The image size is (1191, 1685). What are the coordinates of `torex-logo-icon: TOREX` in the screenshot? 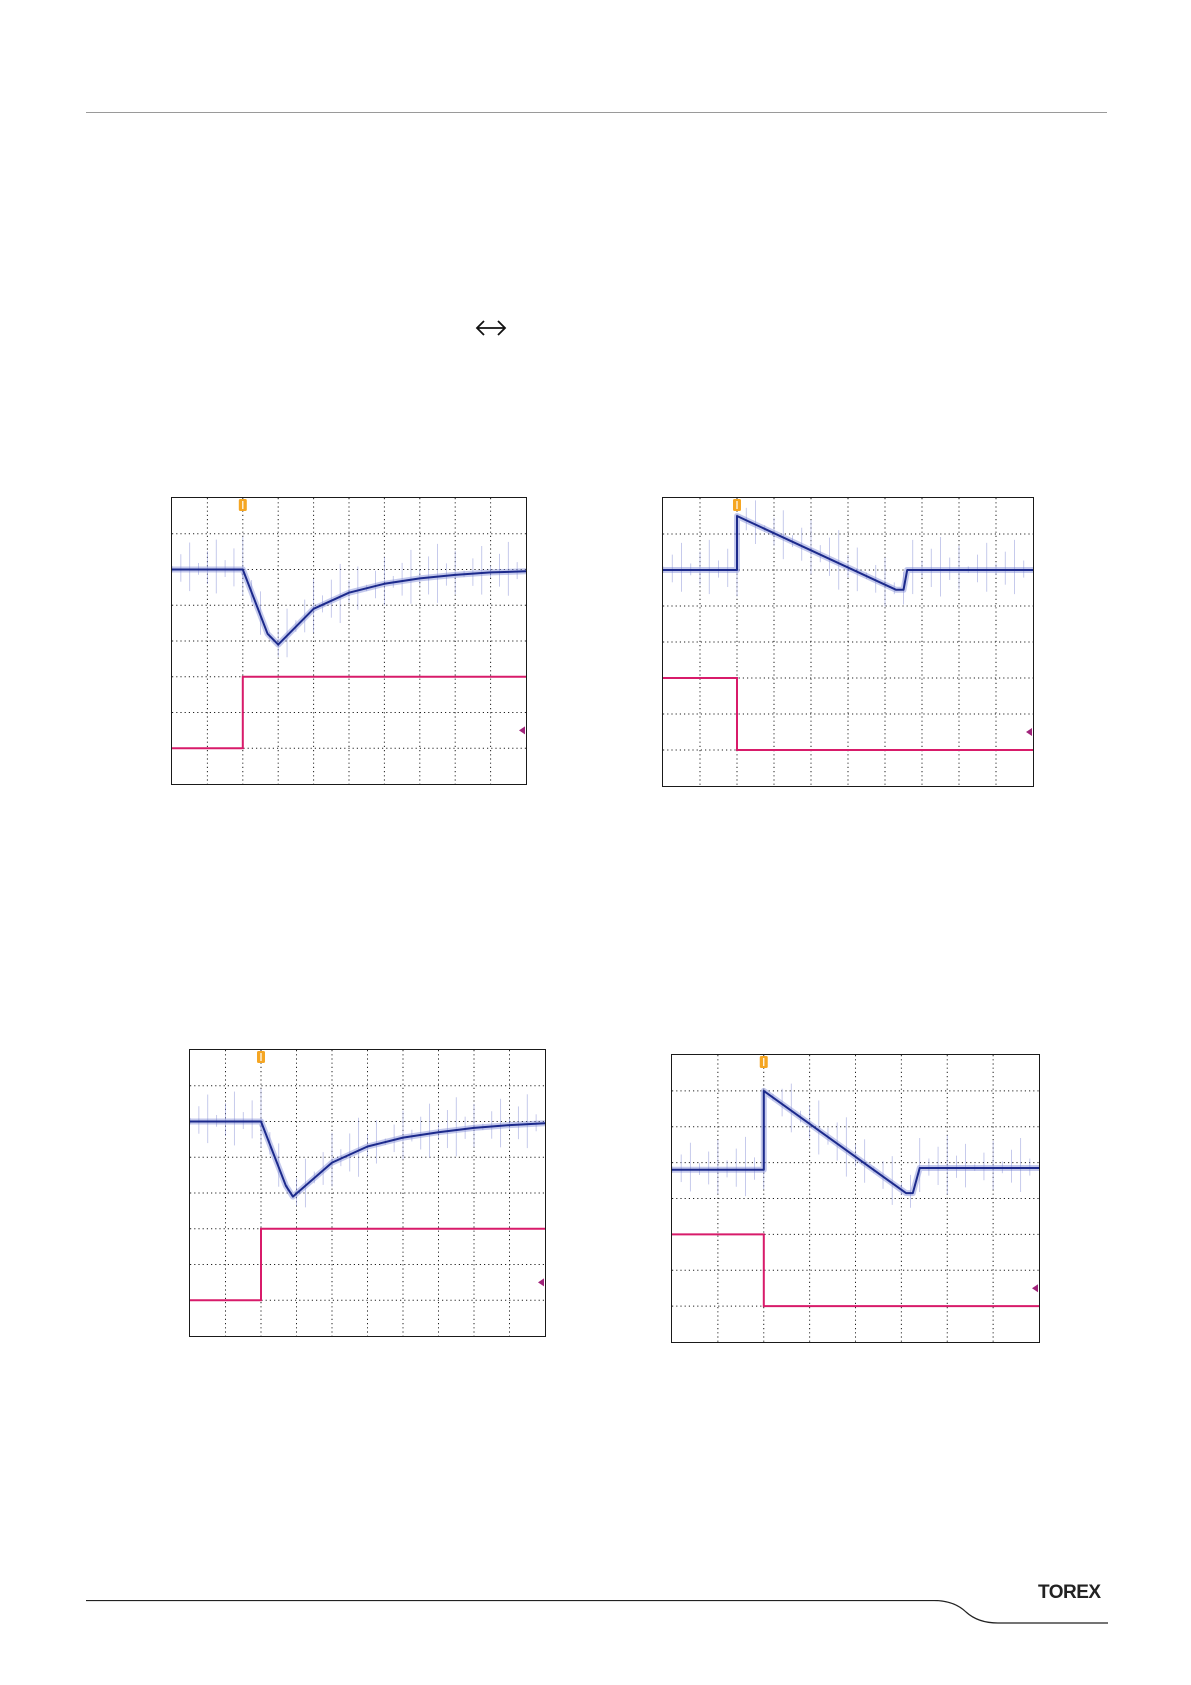 It's located at (1070, 1592).